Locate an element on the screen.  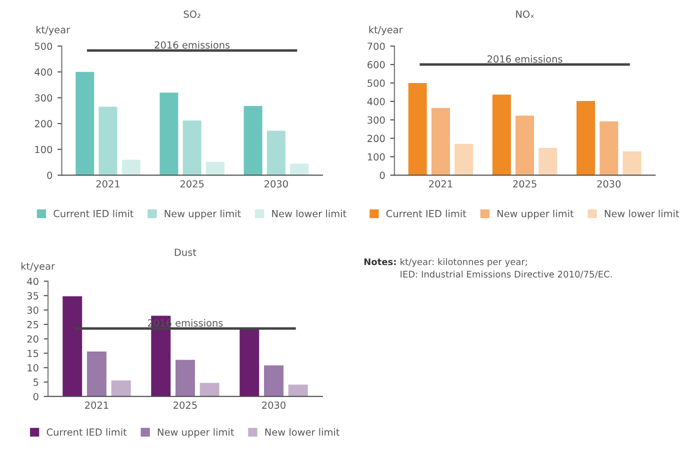
y-tick-label: 40 is located at coordinates (32, 282).